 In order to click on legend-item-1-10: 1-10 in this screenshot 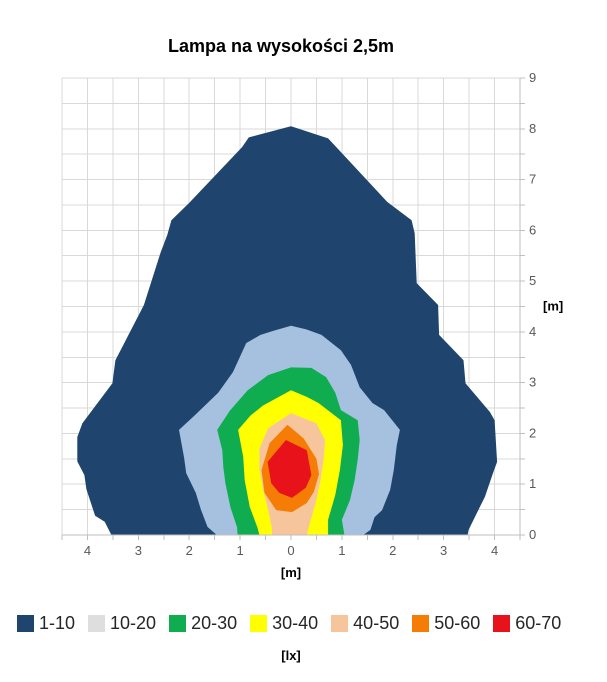, I will do `click(46, 623)`.